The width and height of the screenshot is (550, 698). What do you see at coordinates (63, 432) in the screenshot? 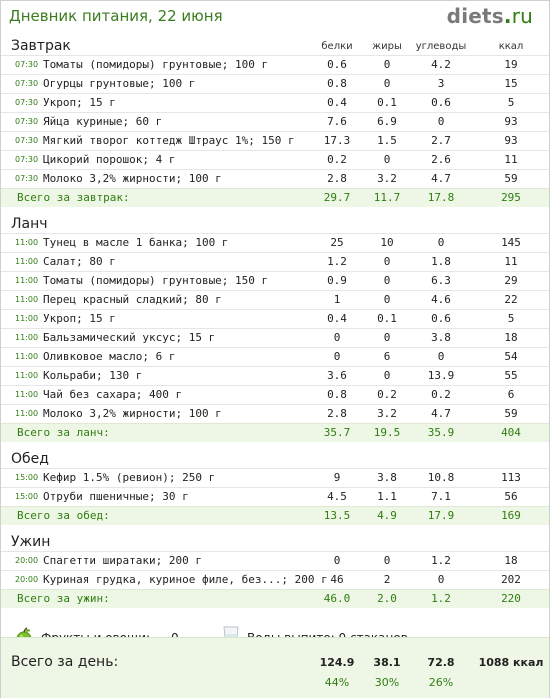
I see `section-total-label: Всего за ланч:` at bounding box center [63, 432].